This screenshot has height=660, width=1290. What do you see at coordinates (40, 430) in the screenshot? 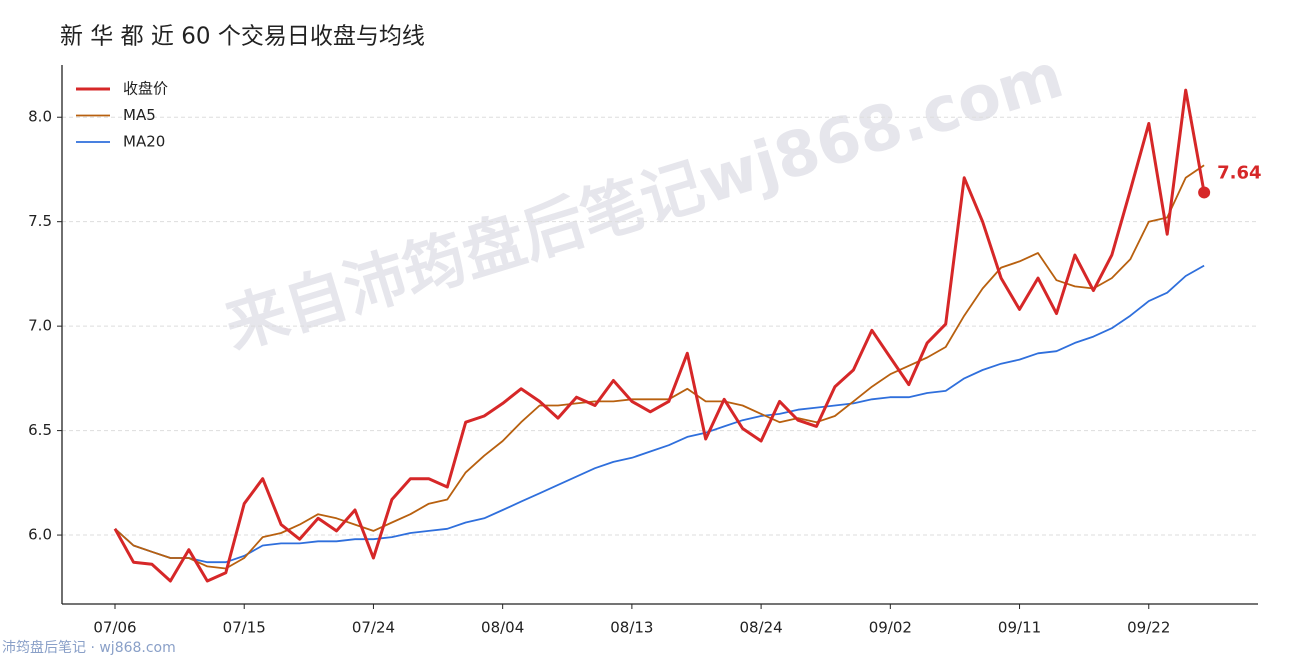
I see `y-tick-label: 6.5` at bounding box center [40, 430].